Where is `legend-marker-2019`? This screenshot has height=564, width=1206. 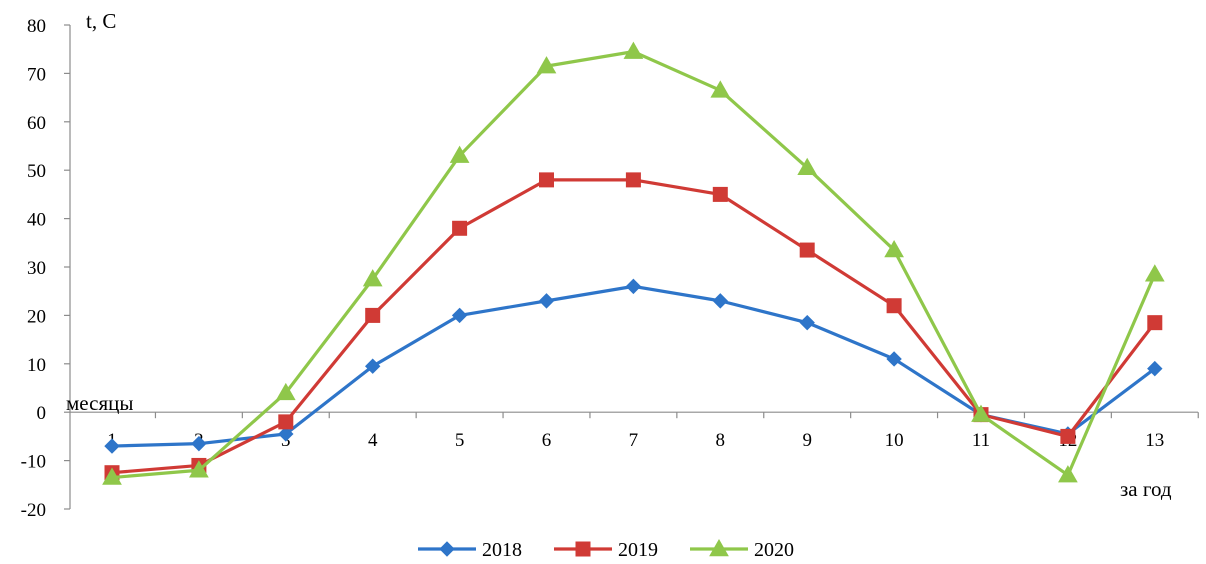 legend-marker-2019 is located at coordinates (583, 549).